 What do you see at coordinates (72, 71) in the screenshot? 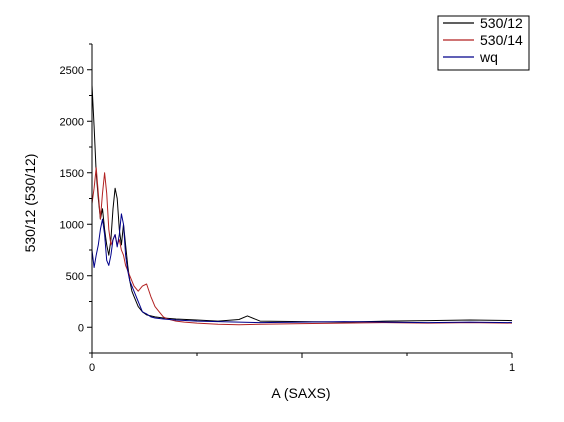
I see `y-tick-label: 2500` at bounding box center [72, 71].